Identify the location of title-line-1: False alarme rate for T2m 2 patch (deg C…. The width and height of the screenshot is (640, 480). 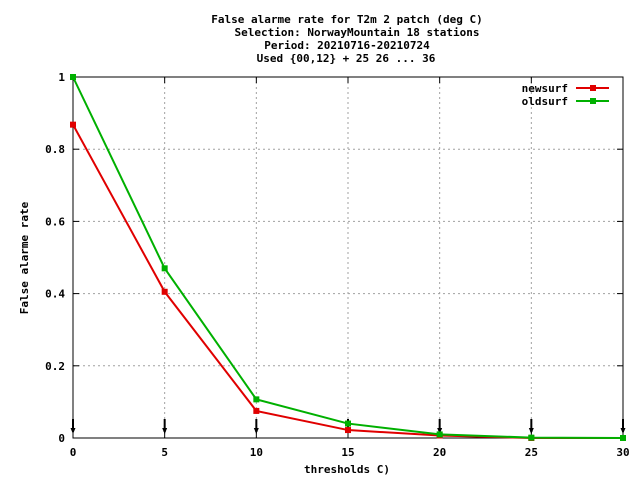
(347, 19).